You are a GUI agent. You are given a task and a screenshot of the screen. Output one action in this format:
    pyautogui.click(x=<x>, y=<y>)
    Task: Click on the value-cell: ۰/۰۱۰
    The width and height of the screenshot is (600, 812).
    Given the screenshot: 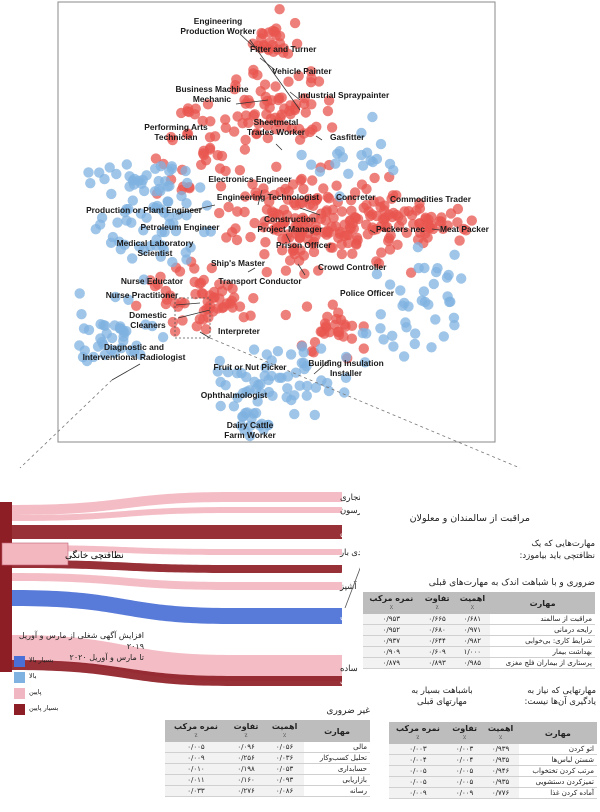 What is the action you would take?
    pyautogui.click(x=196, y=769)
    